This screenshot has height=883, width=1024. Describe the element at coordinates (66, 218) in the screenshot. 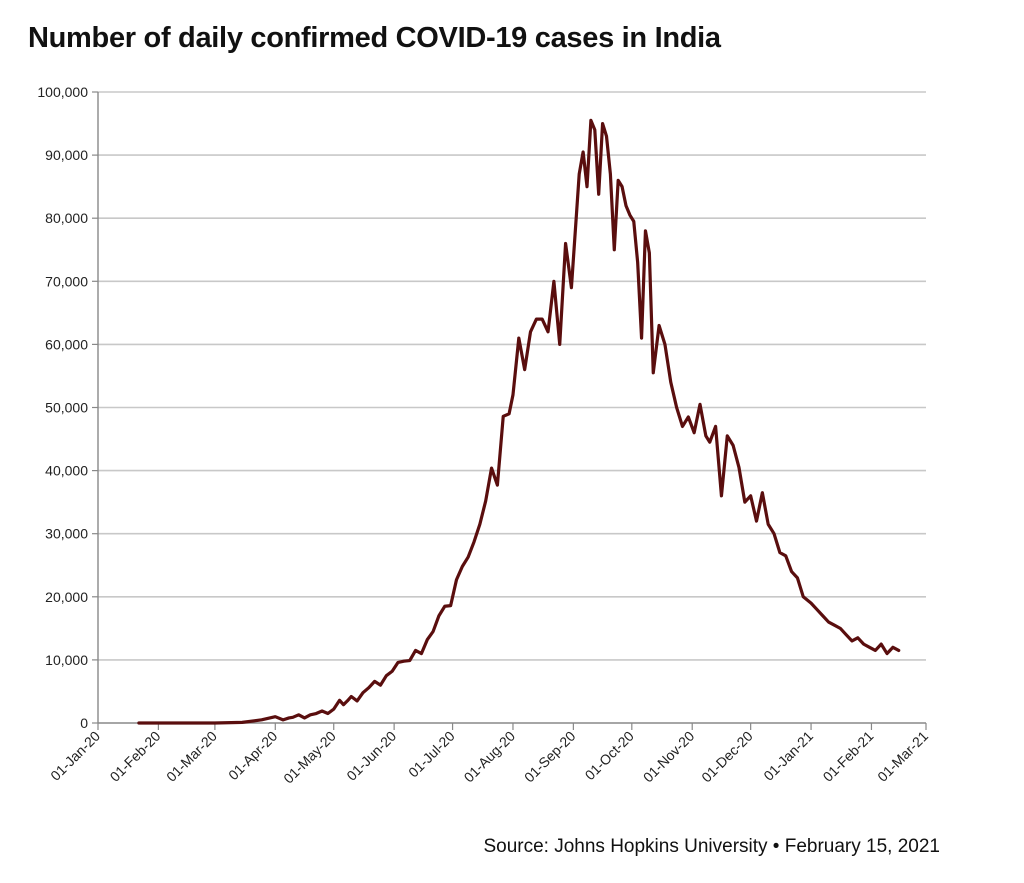

I see `y-tick-label: 80,000` at that location.